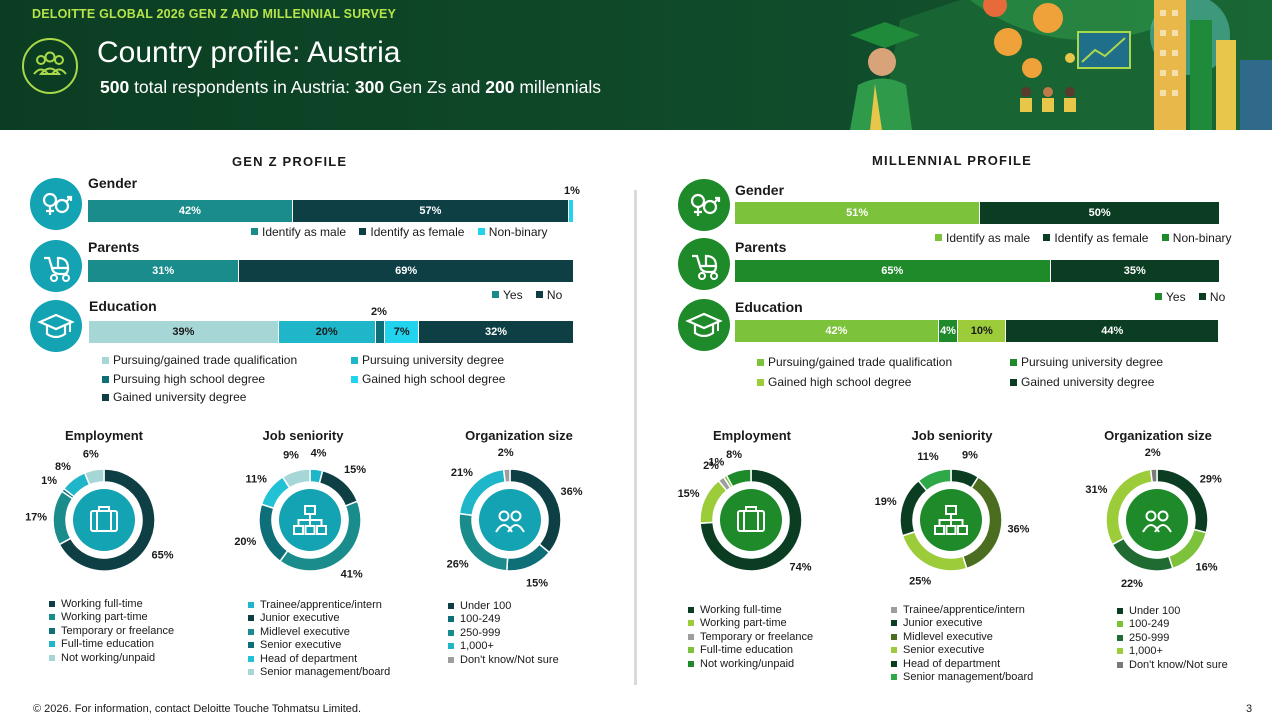  Describe the element at coordinates (1061, 65) in the screenshot. I see `header-illustration` at that location.